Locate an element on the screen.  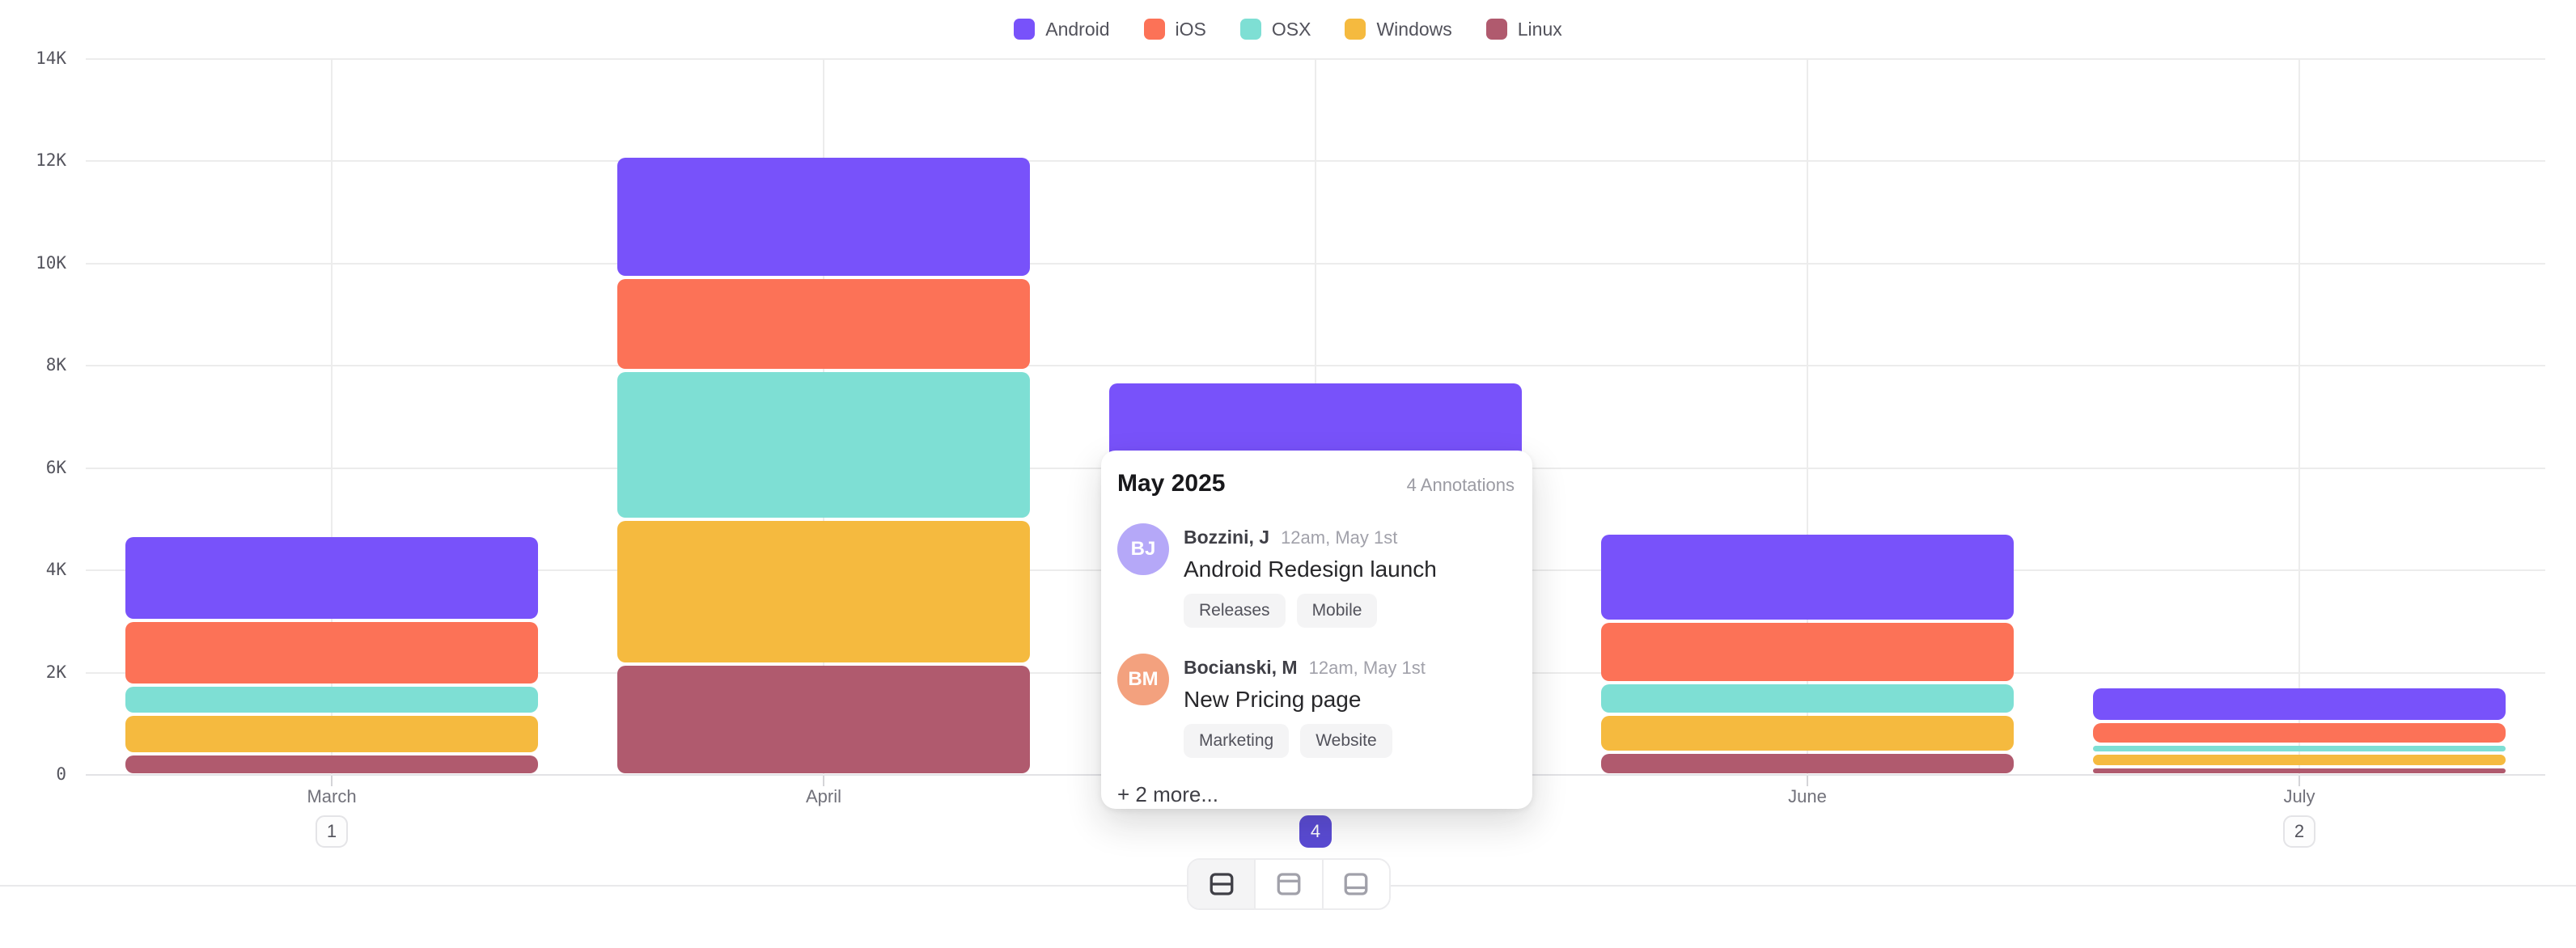
layout-split-rows-icon is located at coordinates (1222, 884).